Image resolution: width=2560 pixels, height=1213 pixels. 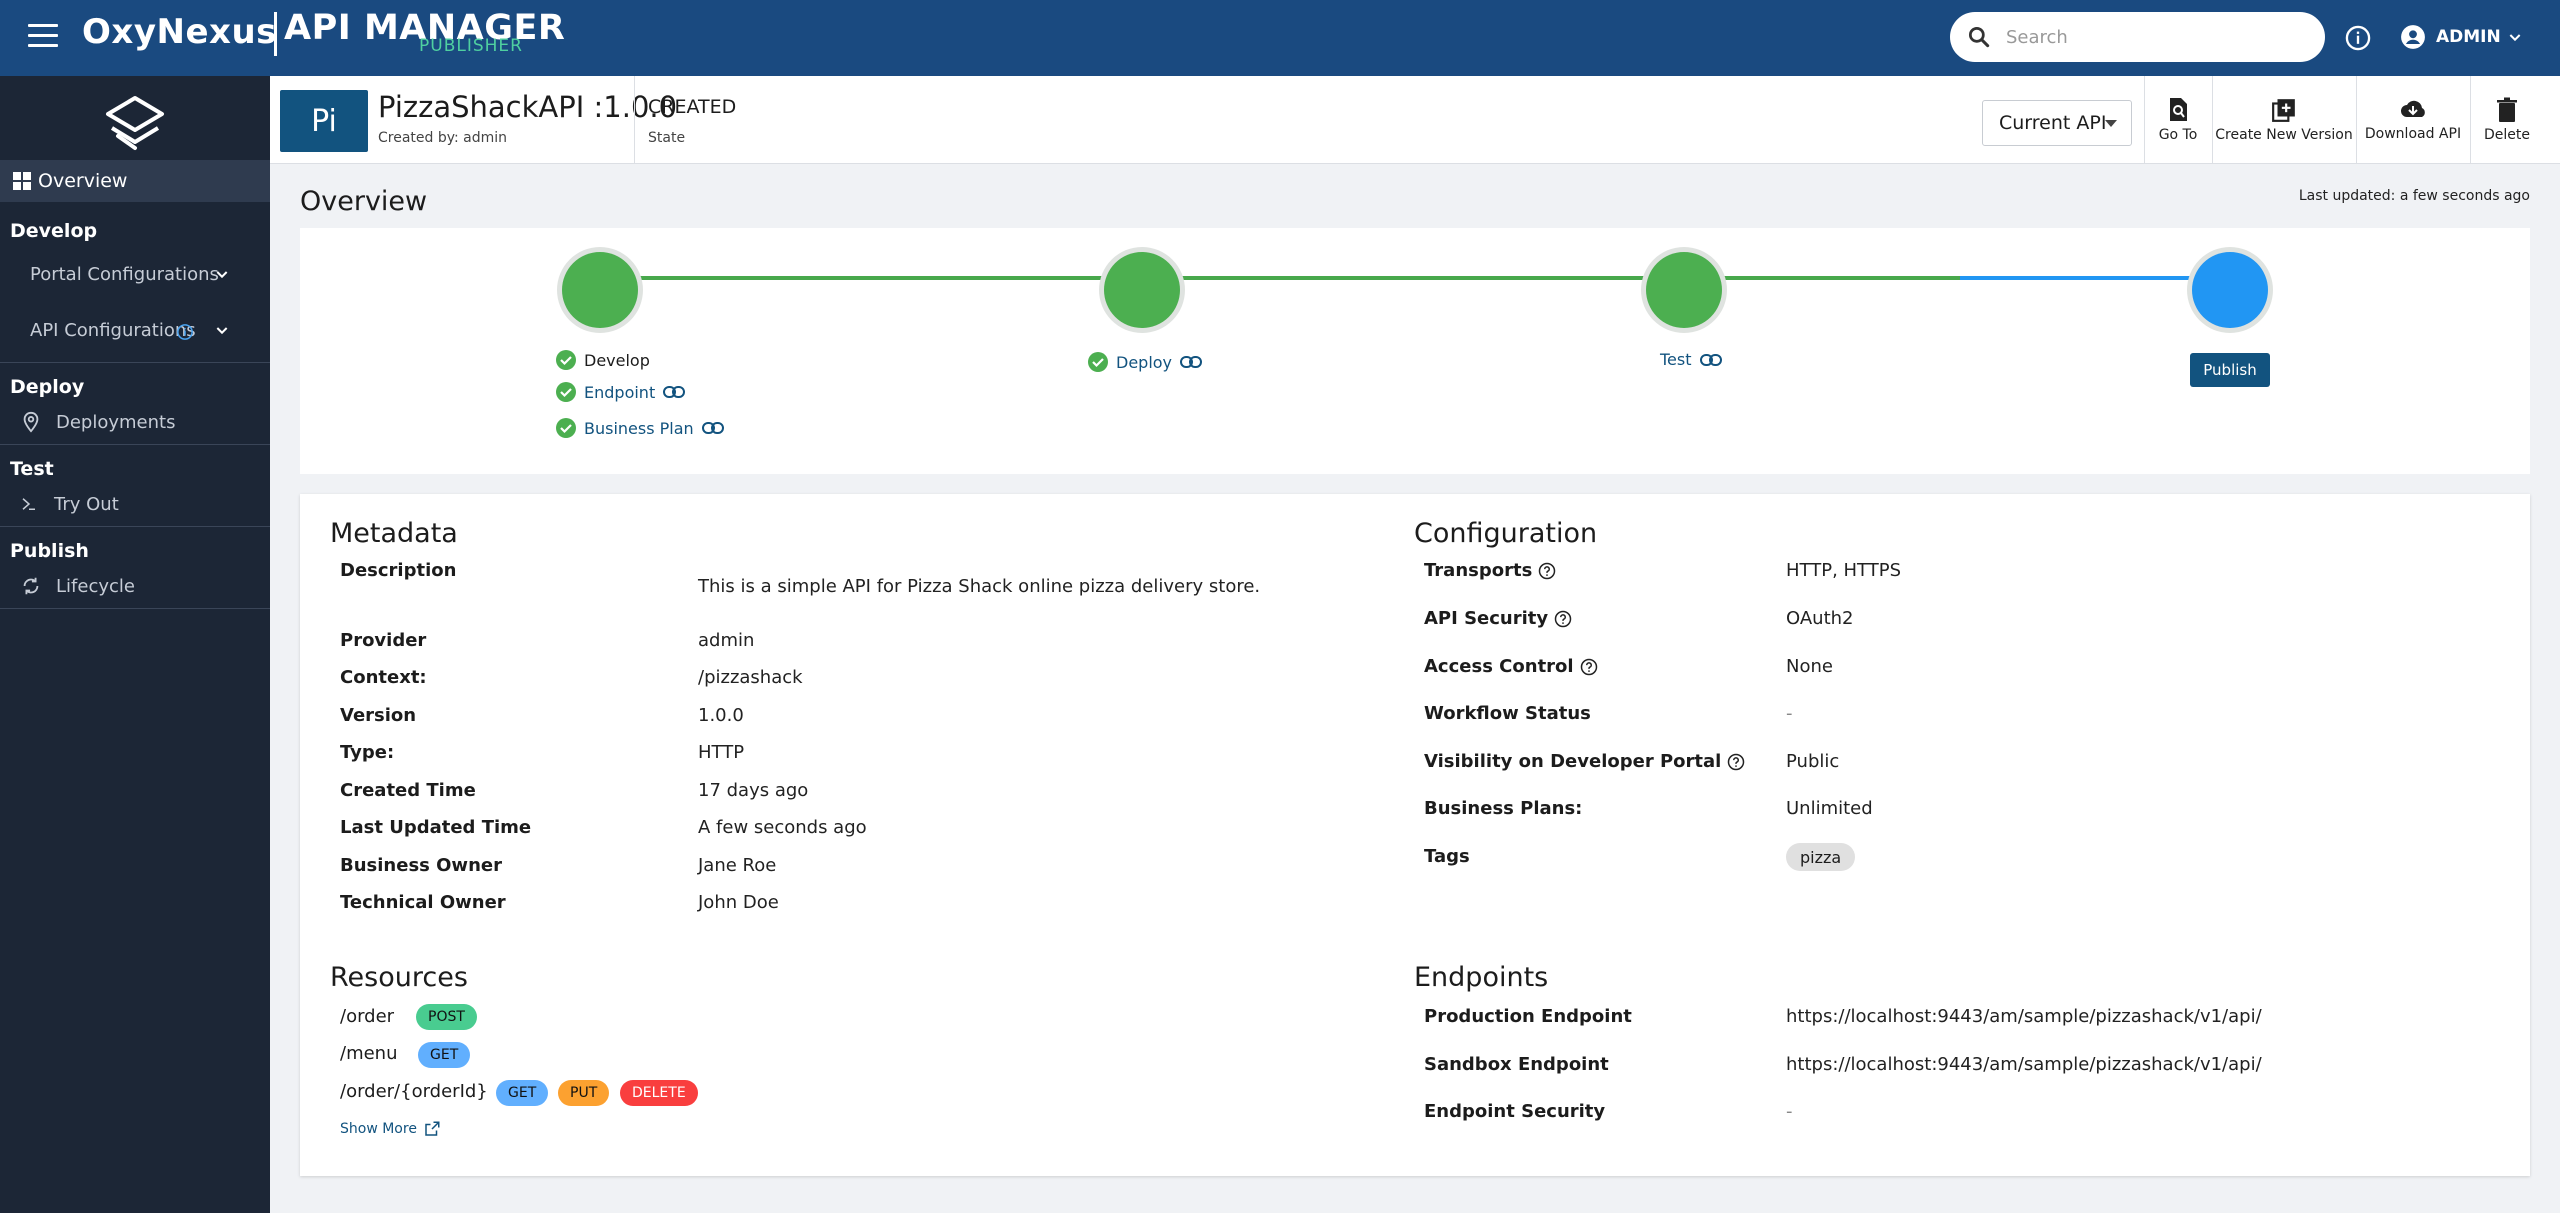 What do you see at coordinates (1821, 857) in the screenshot?
I see `tag-chip: pizza` at bounding box center [1821, 857].